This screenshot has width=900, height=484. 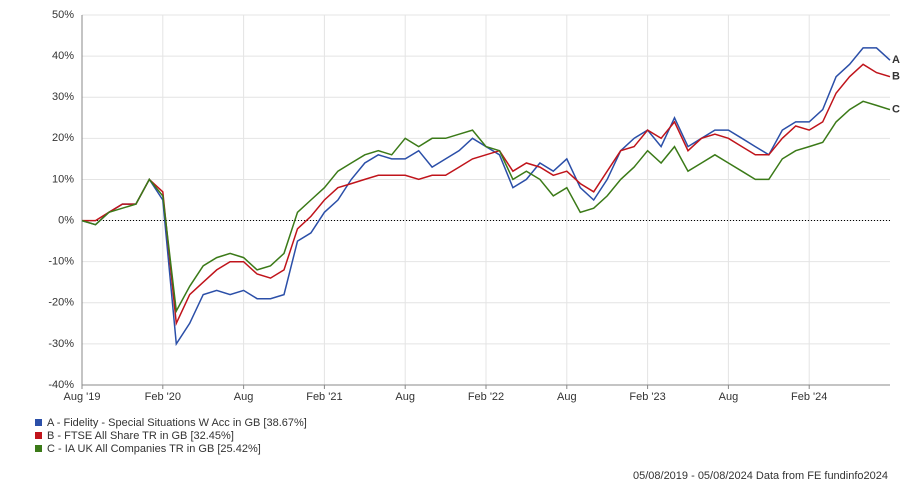 What do you see at coordinates (486, 397) in the screenshot?
I see `x-tick-label: Feb '22` at bounding box center [486, 397].